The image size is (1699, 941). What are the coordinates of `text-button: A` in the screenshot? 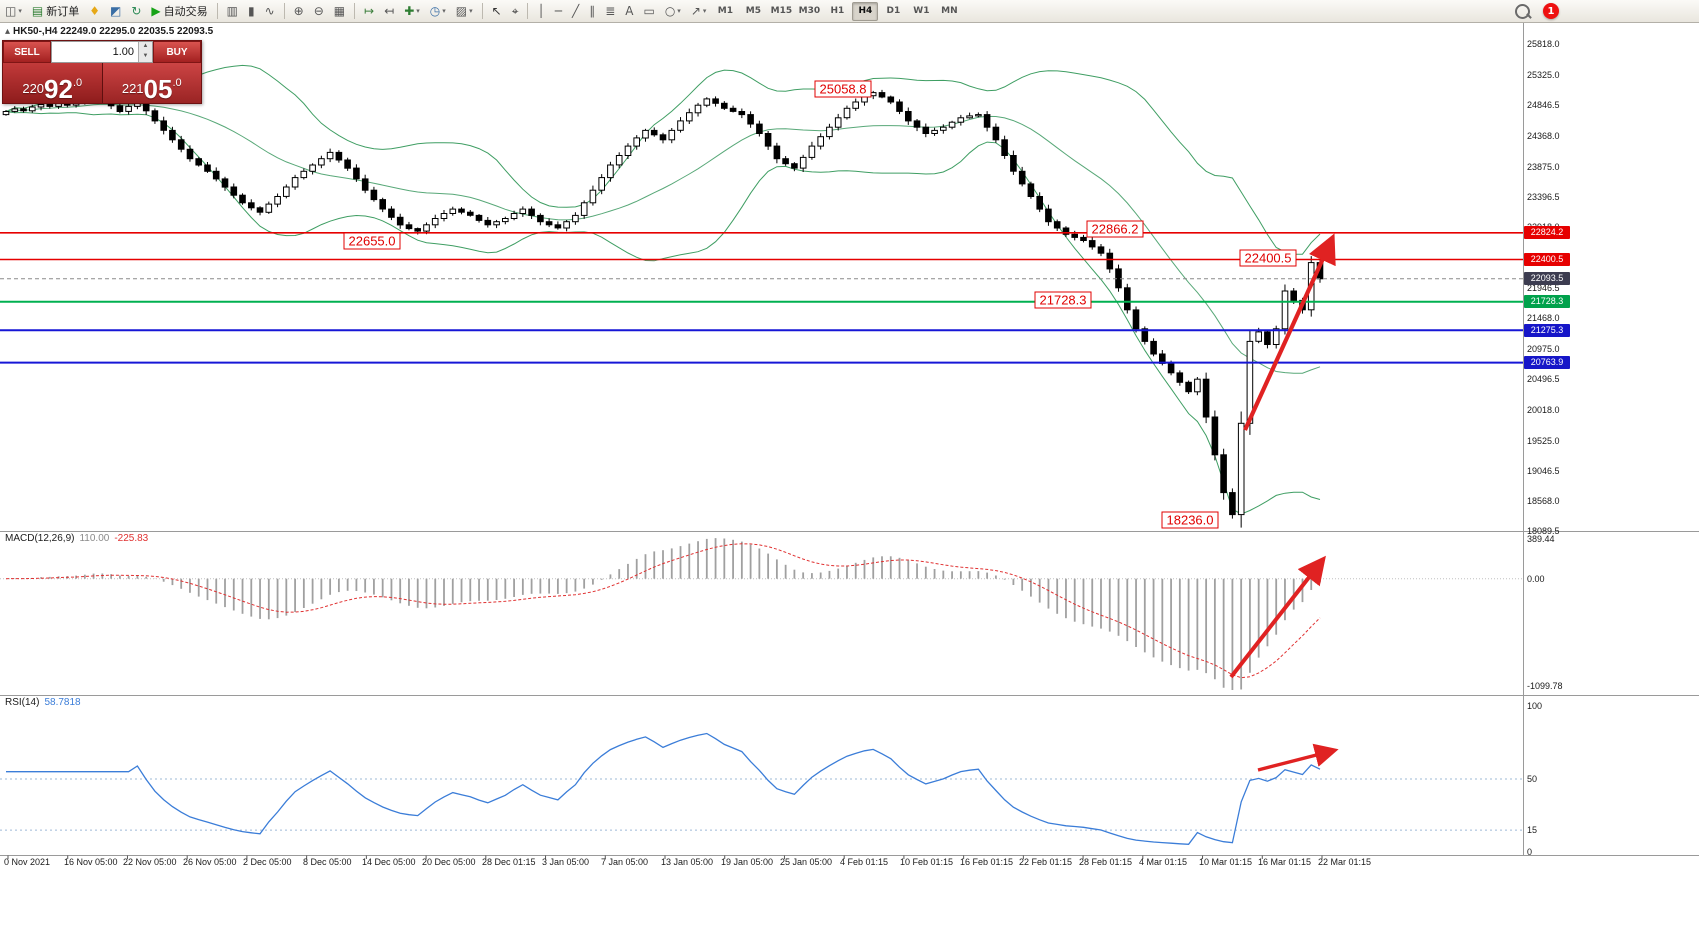 It's located at (629, 11).